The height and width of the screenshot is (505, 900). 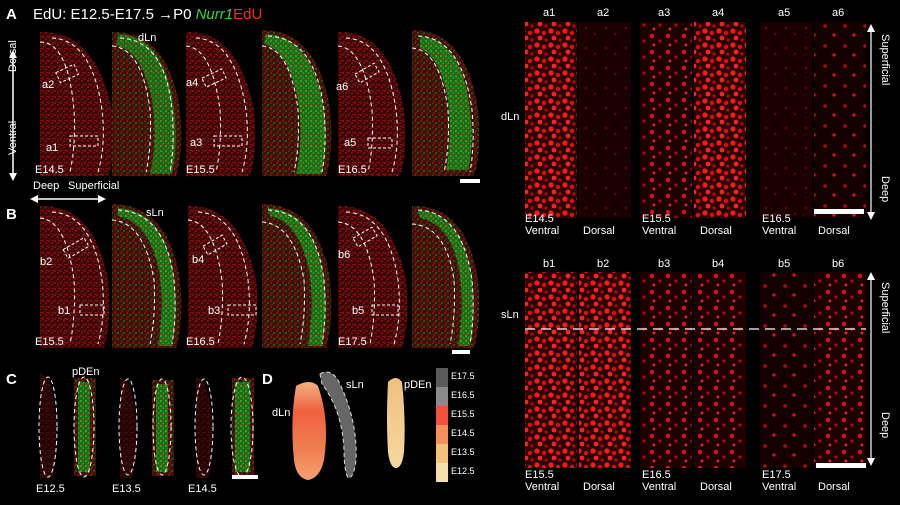 I want to click on title-p0: P0, so click(x=184, y=14).